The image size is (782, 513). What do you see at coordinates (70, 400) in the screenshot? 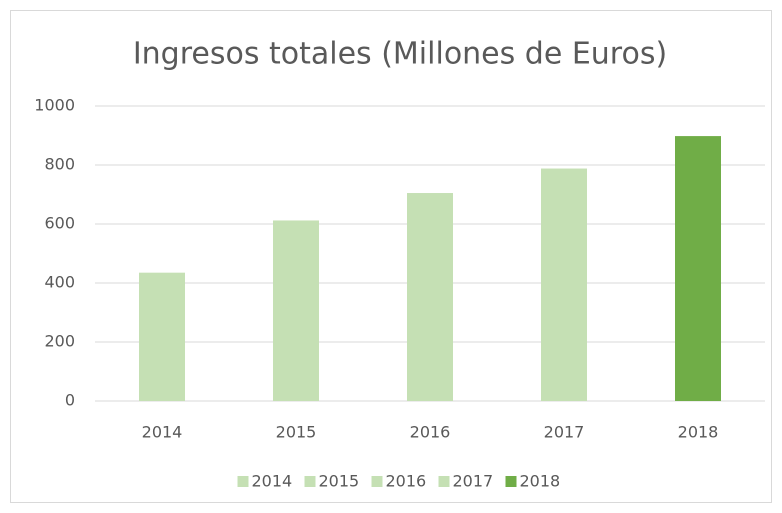
I see `y-tick-label: 0` at bounding box center [70, 400].